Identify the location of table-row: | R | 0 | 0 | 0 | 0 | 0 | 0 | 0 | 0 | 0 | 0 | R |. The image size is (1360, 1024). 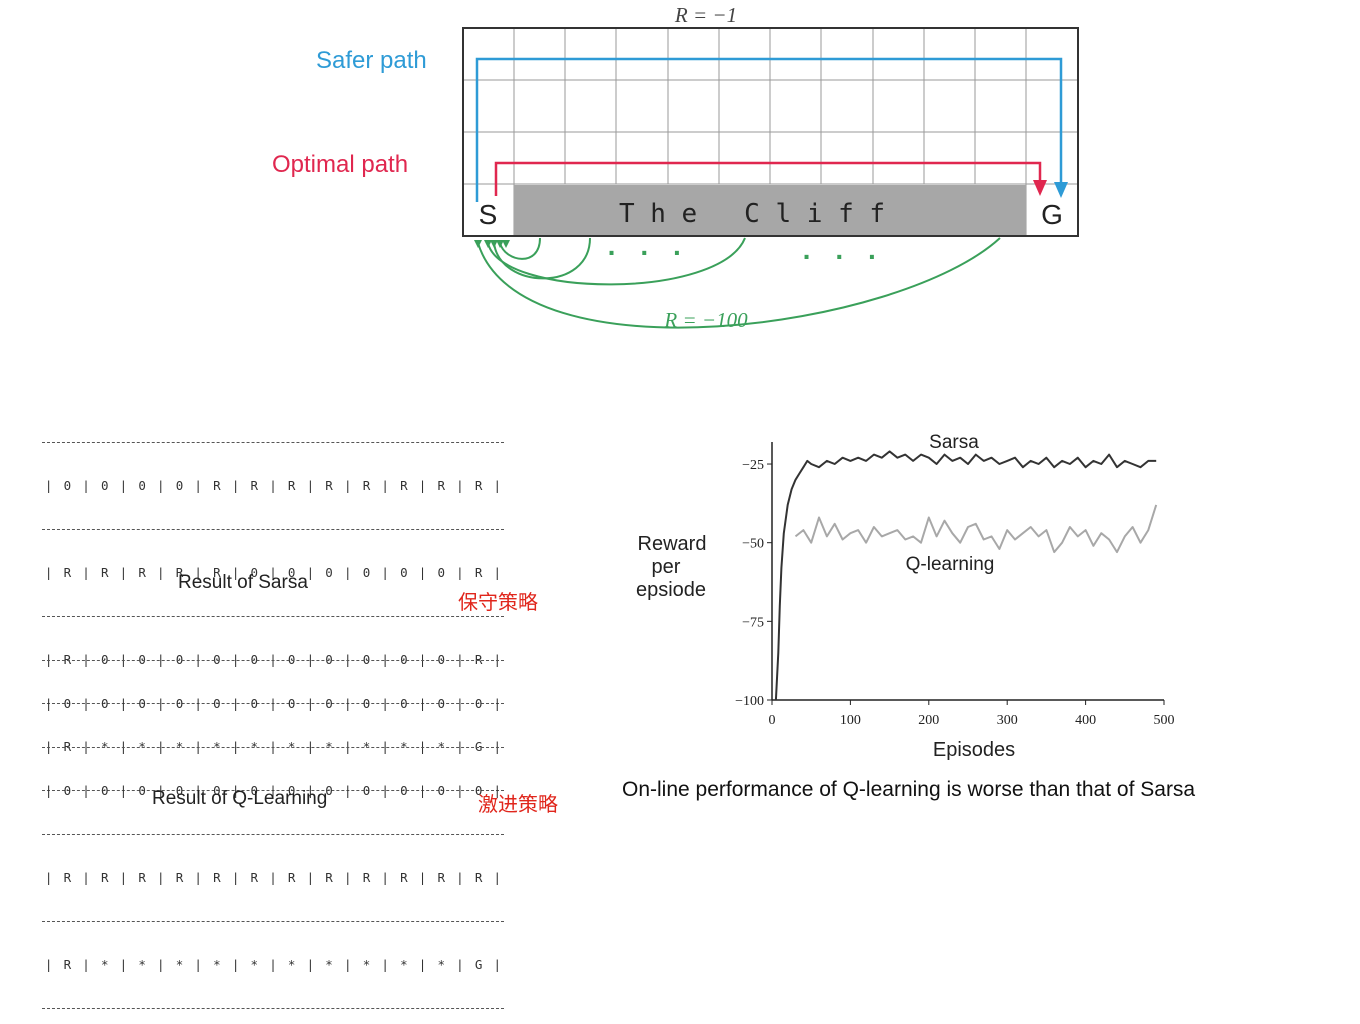
(273, 660).